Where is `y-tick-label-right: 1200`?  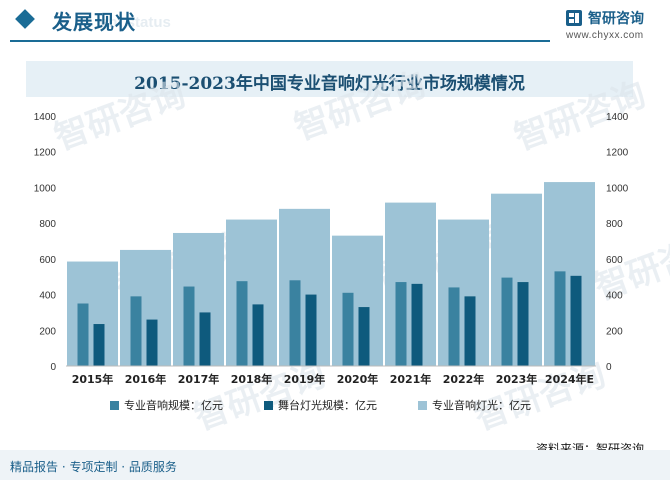 y-tick-label-right: 1200 is located at coordinates (617, 153).